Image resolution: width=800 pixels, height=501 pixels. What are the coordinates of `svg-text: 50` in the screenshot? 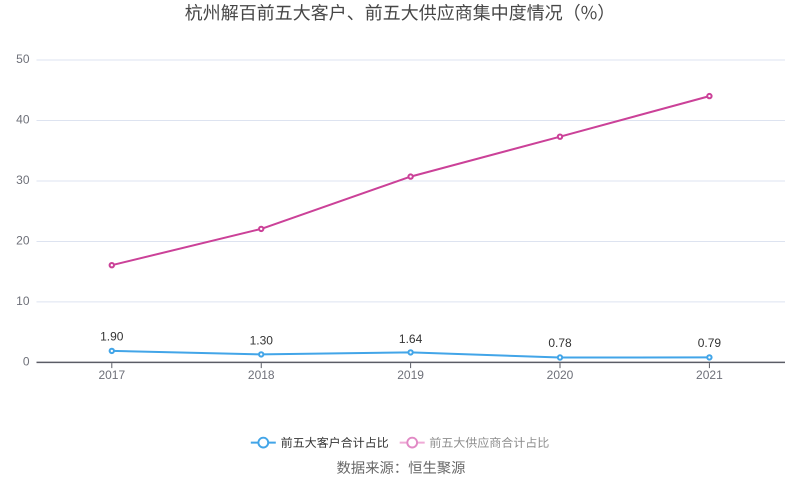 It's located at (23, 59).